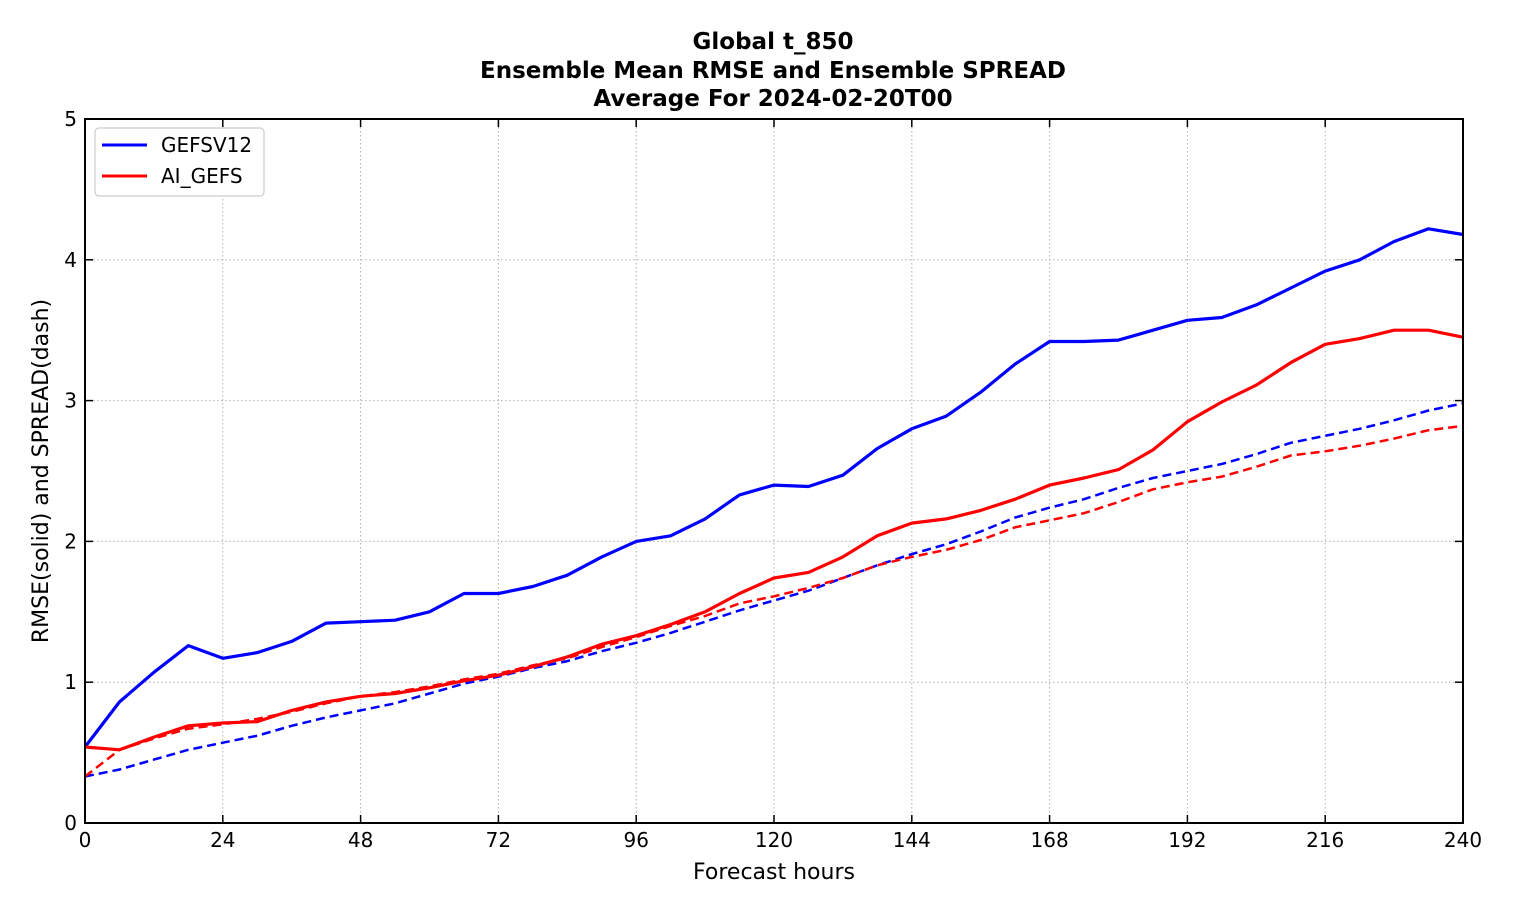  What do you see at coordinates (70, 823) in the screenshot?
I see `y-tick-label: 0` at bounding box center [70, 823].